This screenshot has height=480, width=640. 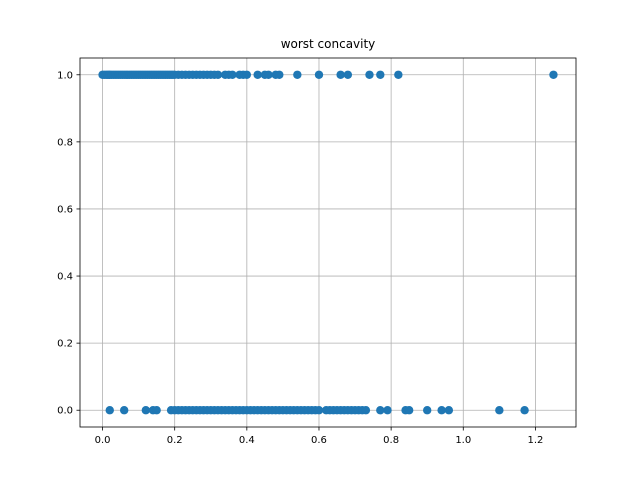 What do you see at coordinates (319, 440) in the screenshot?
I see `x-tick-label: 0.6` at bounding box center [319, 440].